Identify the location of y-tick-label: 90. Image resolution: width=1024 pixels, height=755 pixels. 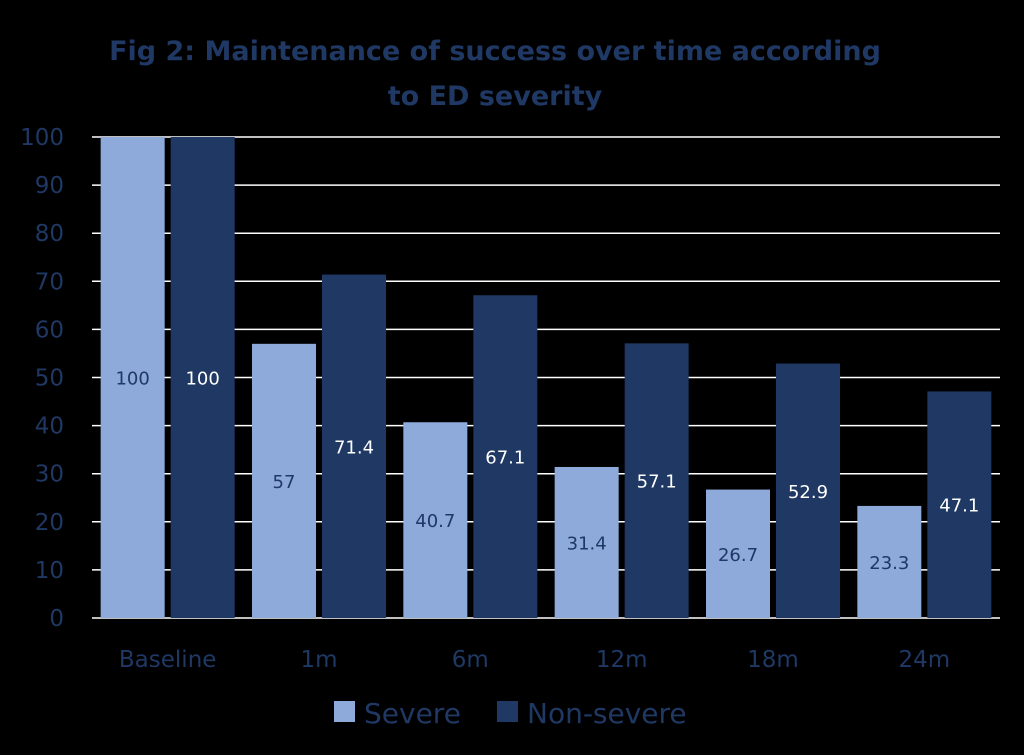
(49, 186).